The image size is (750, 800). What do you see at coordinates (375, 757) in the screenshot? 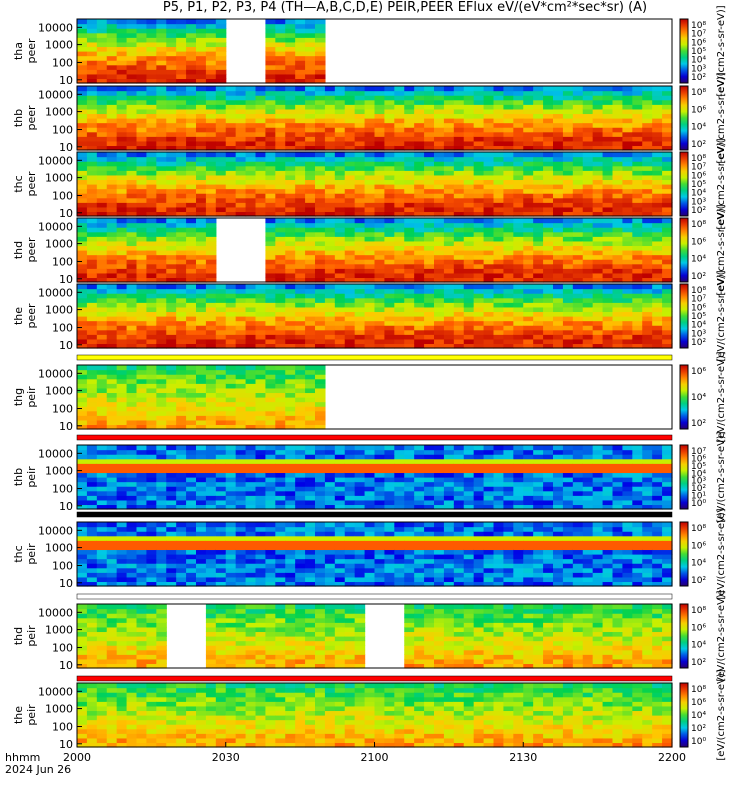
I see `x-tick-label: 2100` at bounding box center [375, 757].